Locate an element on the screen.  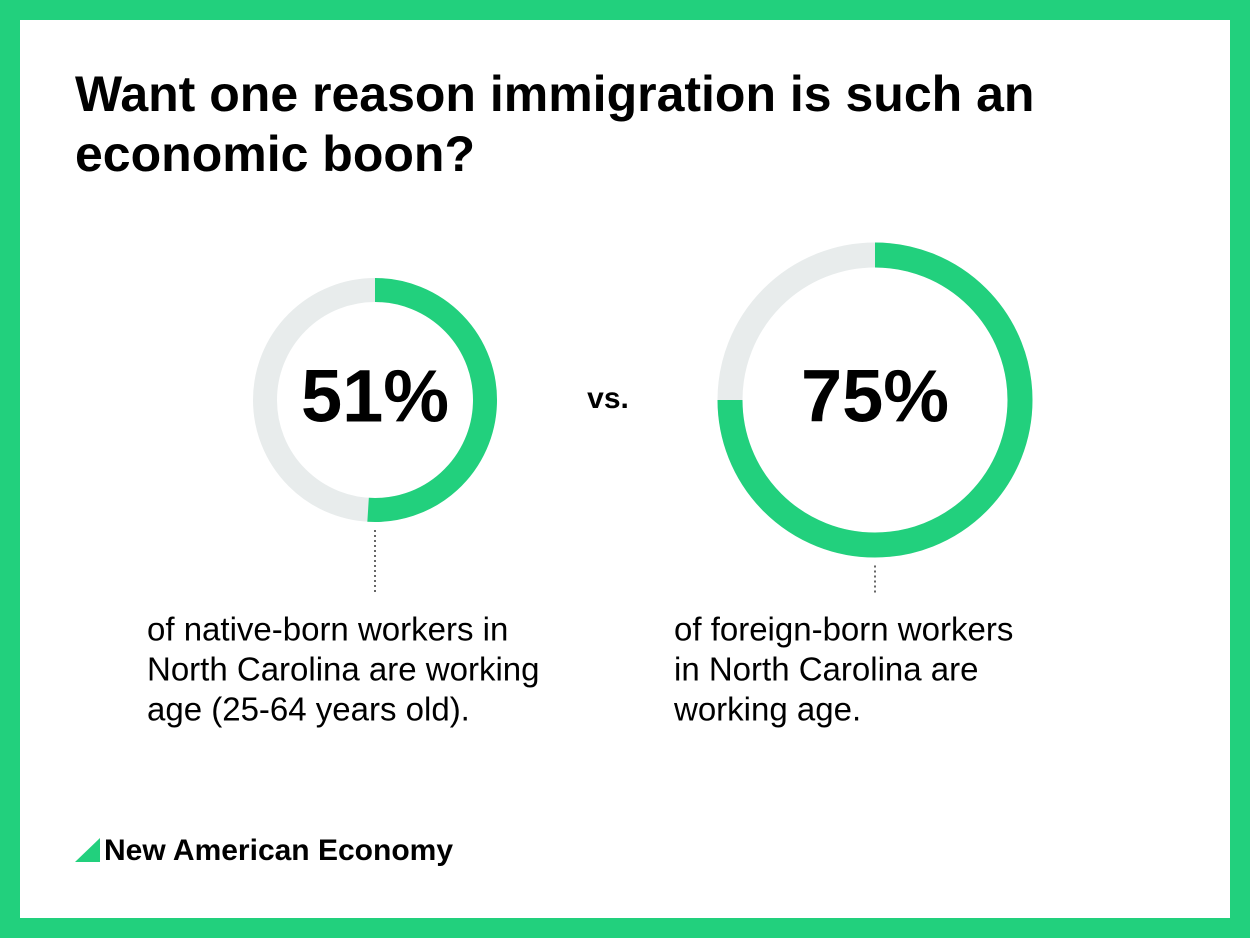
caption-line: age (25-64 years old). is located at coordinates (308, 709).